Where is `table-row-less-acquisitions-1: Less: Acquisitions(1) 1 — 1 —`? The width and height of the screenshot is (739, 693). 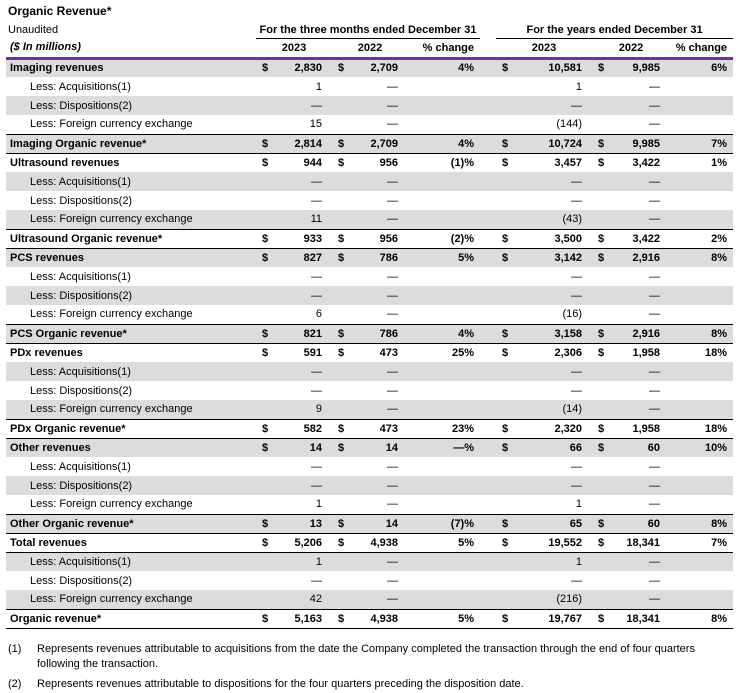
table-row-less-acquisitions-1: Less: Acquisitions(1) 1 — 1 — is located at coordinates (369, 86).